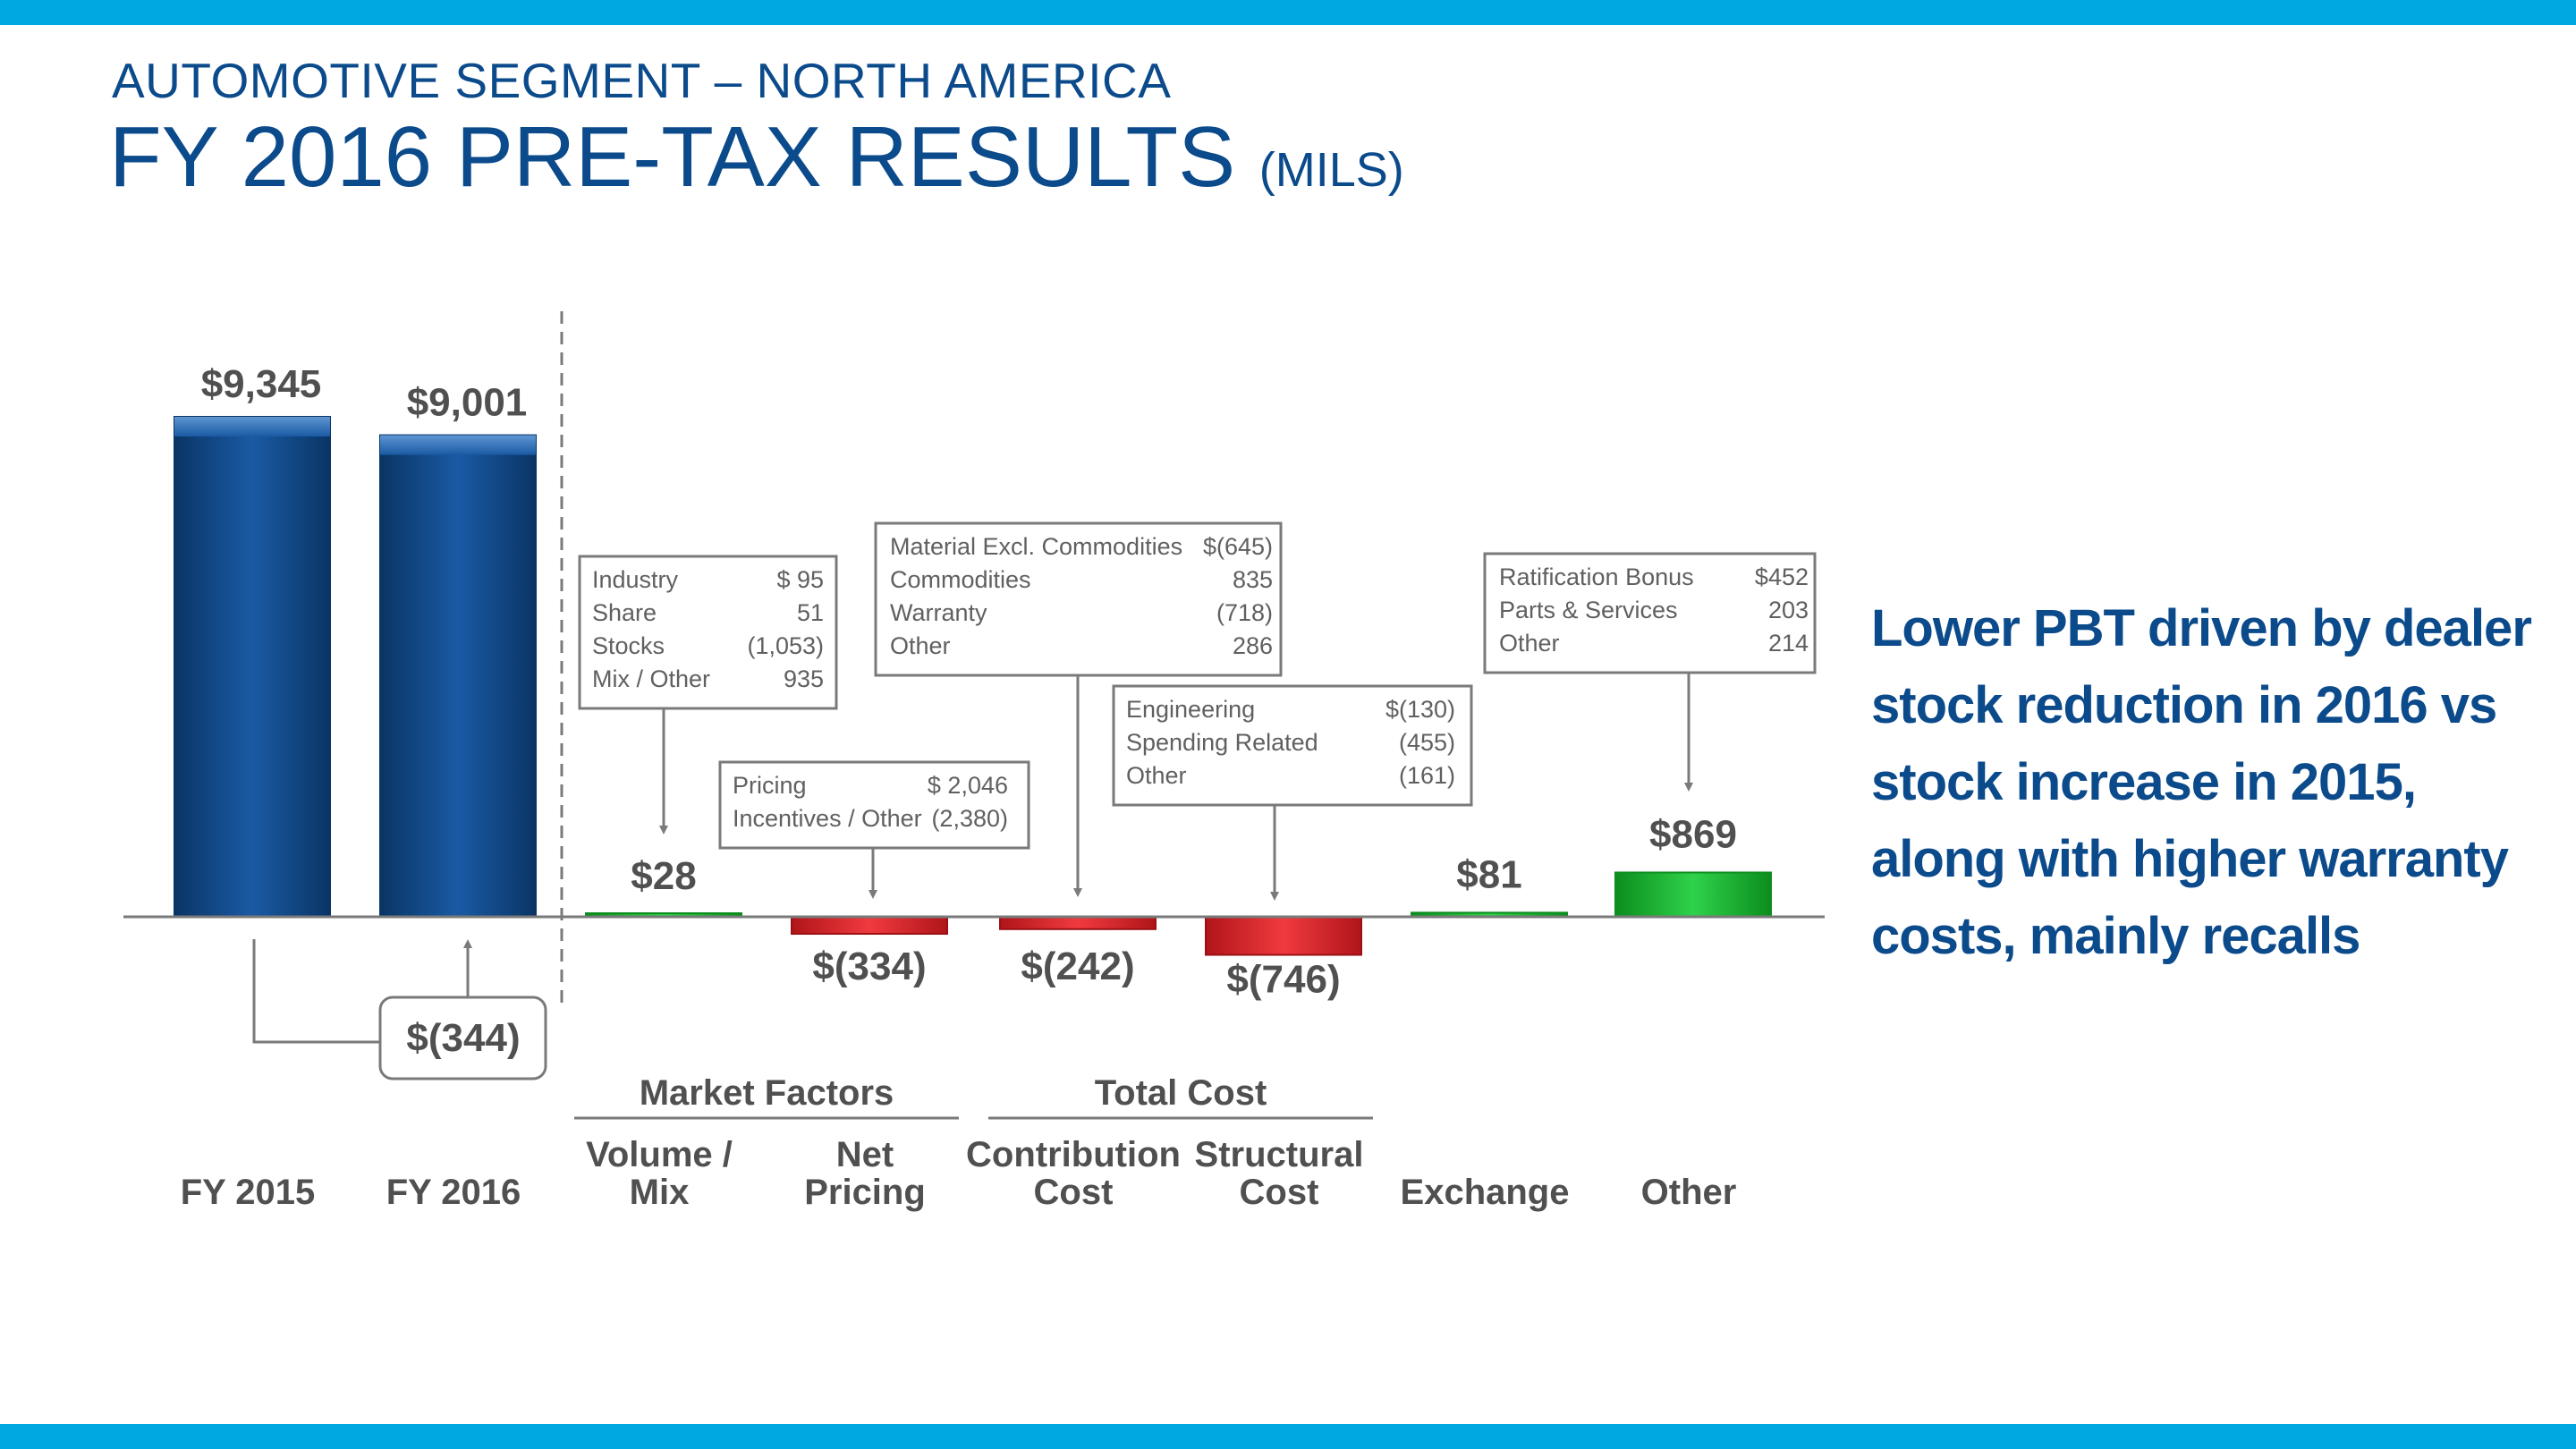 The width and height of the screenshot is (2576, 1449). What do you see at coordinates (467, 403) in the screenshot?
I see `value-label-fy-2016: $9,001` at bounding box center [467, 403].